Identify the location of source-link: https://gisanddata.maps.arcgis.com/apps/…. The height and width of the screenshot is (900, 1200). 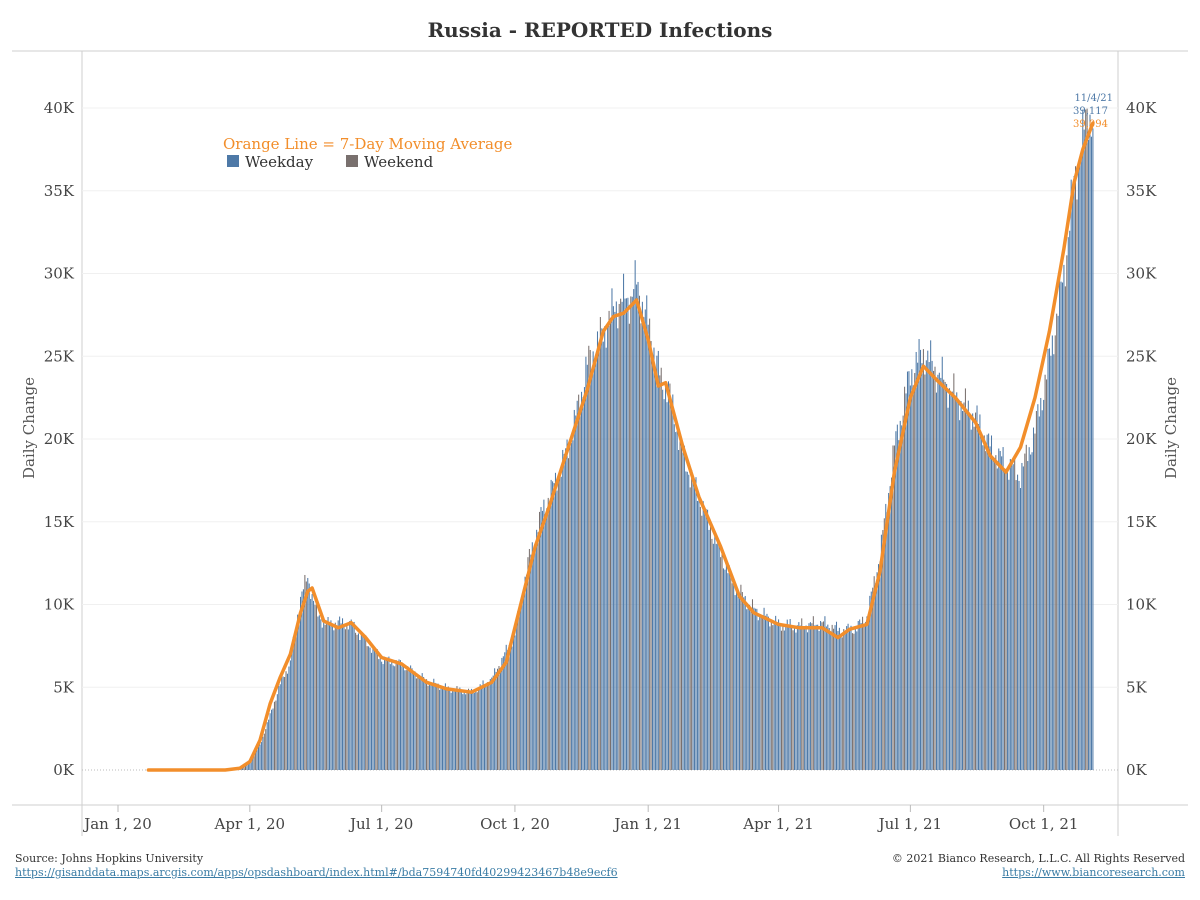
(316, 872).